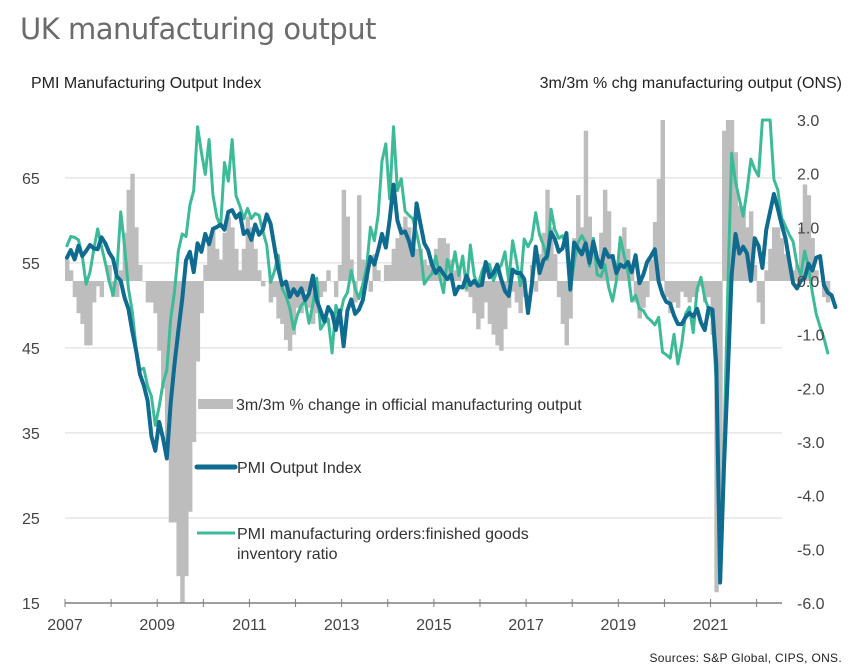  I want to click on x-tick-label: 2019, so click(619, 625).